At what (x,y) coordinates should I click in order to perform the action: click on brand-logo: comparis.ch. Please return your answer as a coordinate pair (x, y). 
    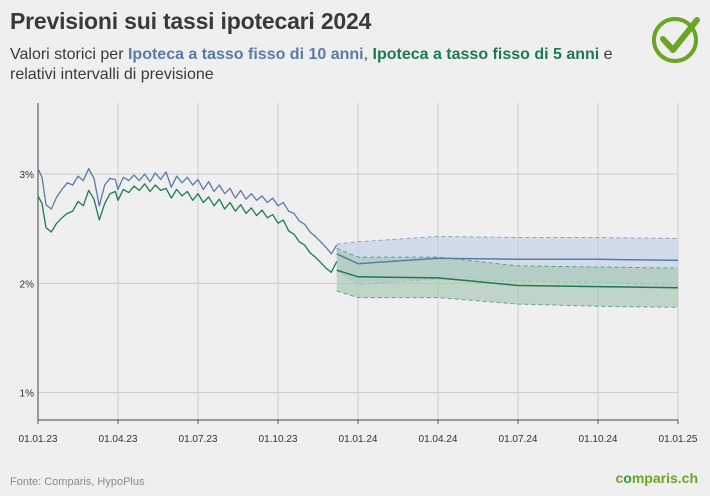
    Looking at the image, I should click on (657, 478).